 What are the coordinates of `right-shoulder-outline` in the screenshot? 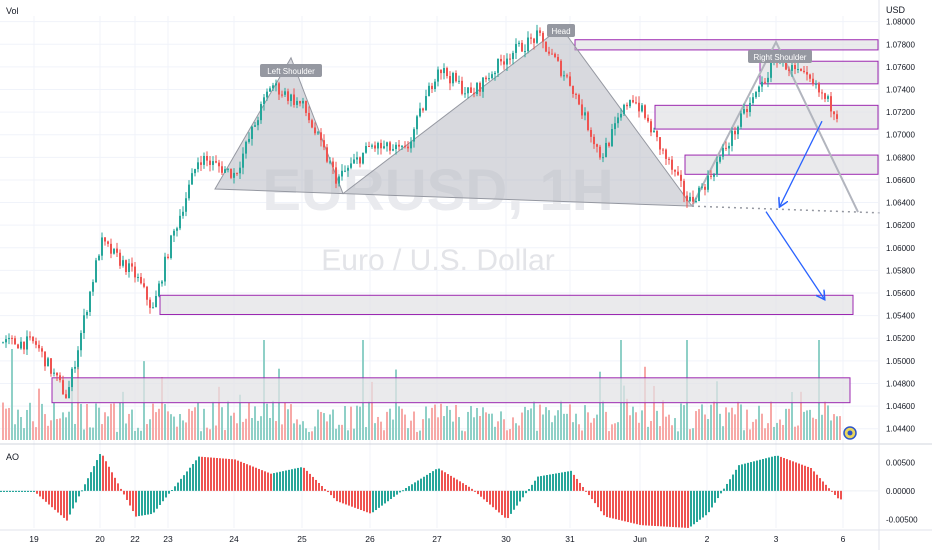 It's located at (775, 126).